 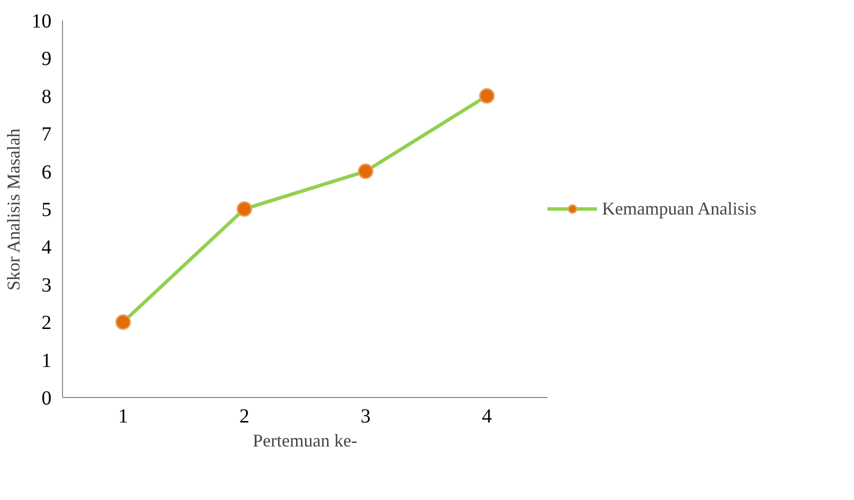 I want to click on y-tick-label: 4, so click(x=47, y=247).